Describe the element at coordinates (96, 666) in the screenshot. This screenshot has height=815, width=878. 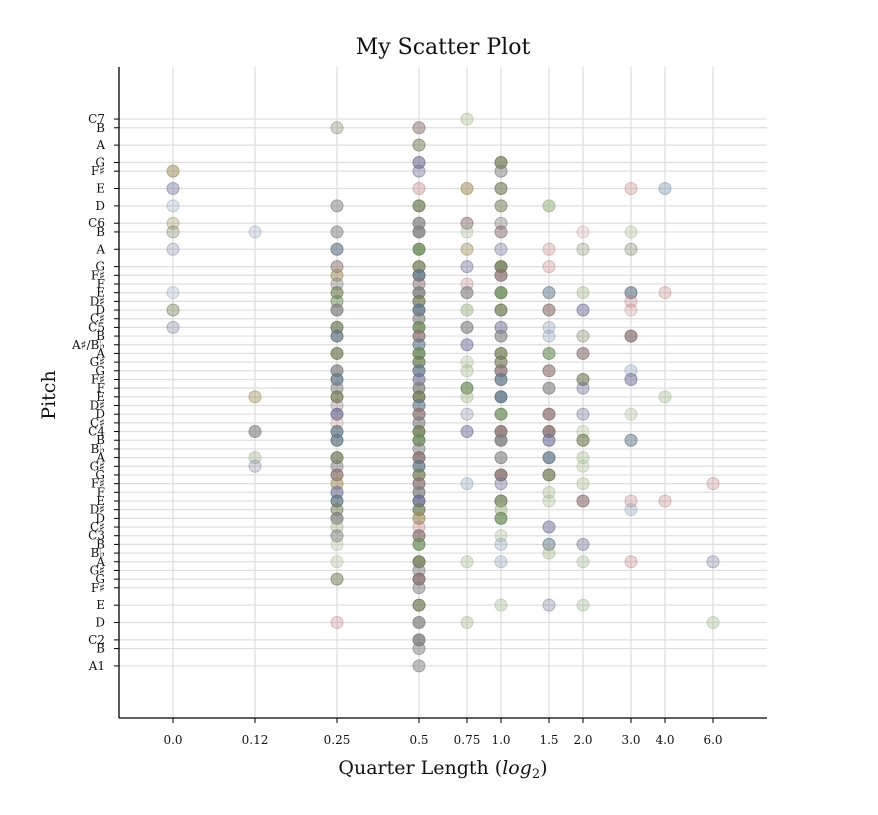
I see `y-tick-label: A1` at that location.